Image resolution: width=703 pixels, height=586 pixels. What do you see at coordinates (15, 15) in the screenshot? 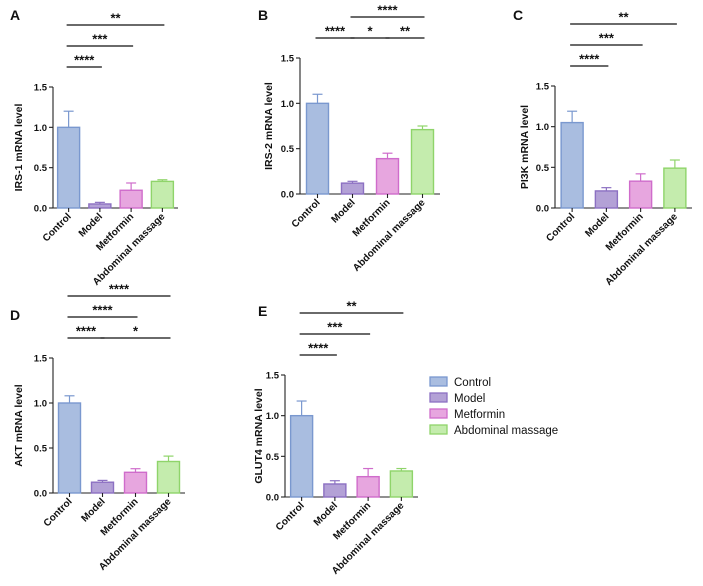
I see `panel-label: A` at bounding box center [15, 15].